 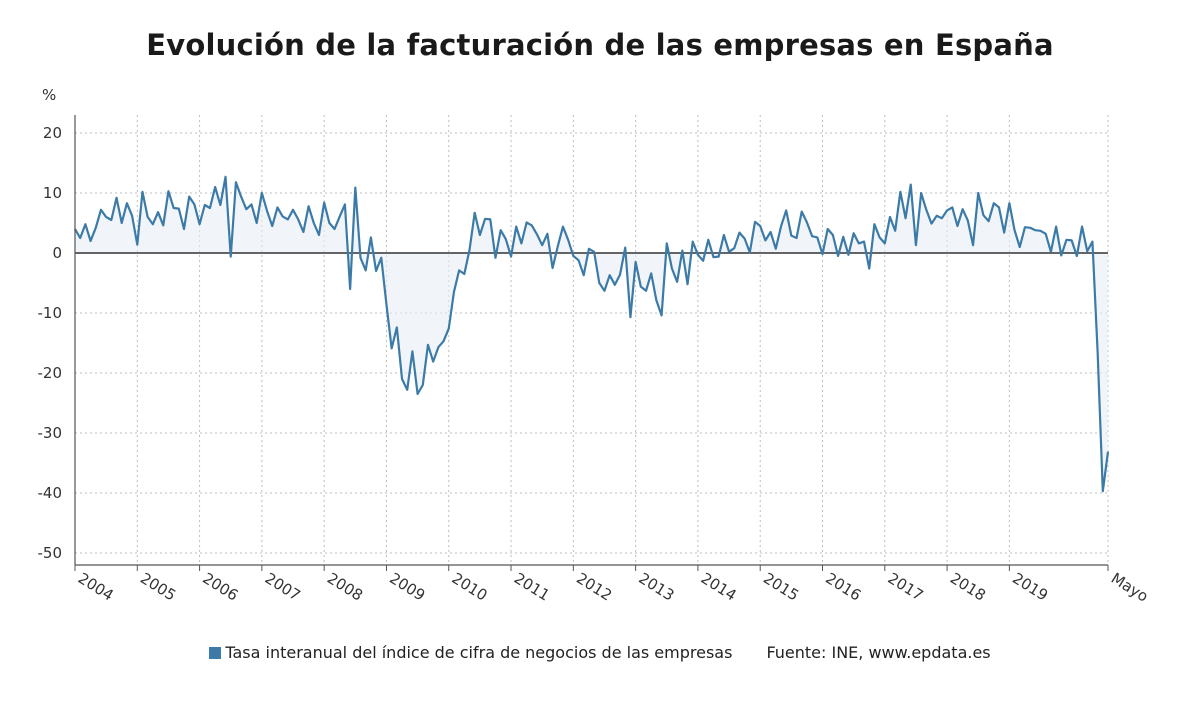 I want to click on x-tick-label: 2006, so click(x=220, y=587).